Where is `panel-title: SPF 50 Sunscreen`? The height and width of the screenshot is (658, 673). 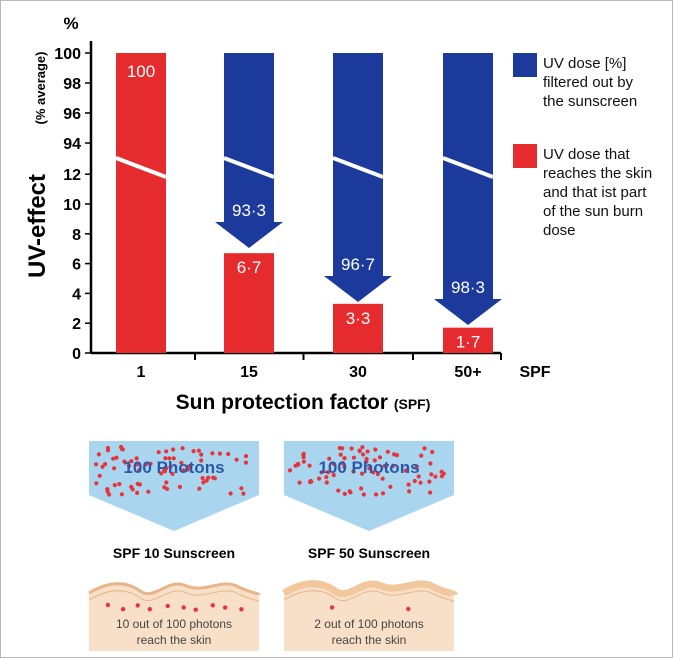
panel-title: SPF 50 Sunscreen is located at coordinates (369, 553).